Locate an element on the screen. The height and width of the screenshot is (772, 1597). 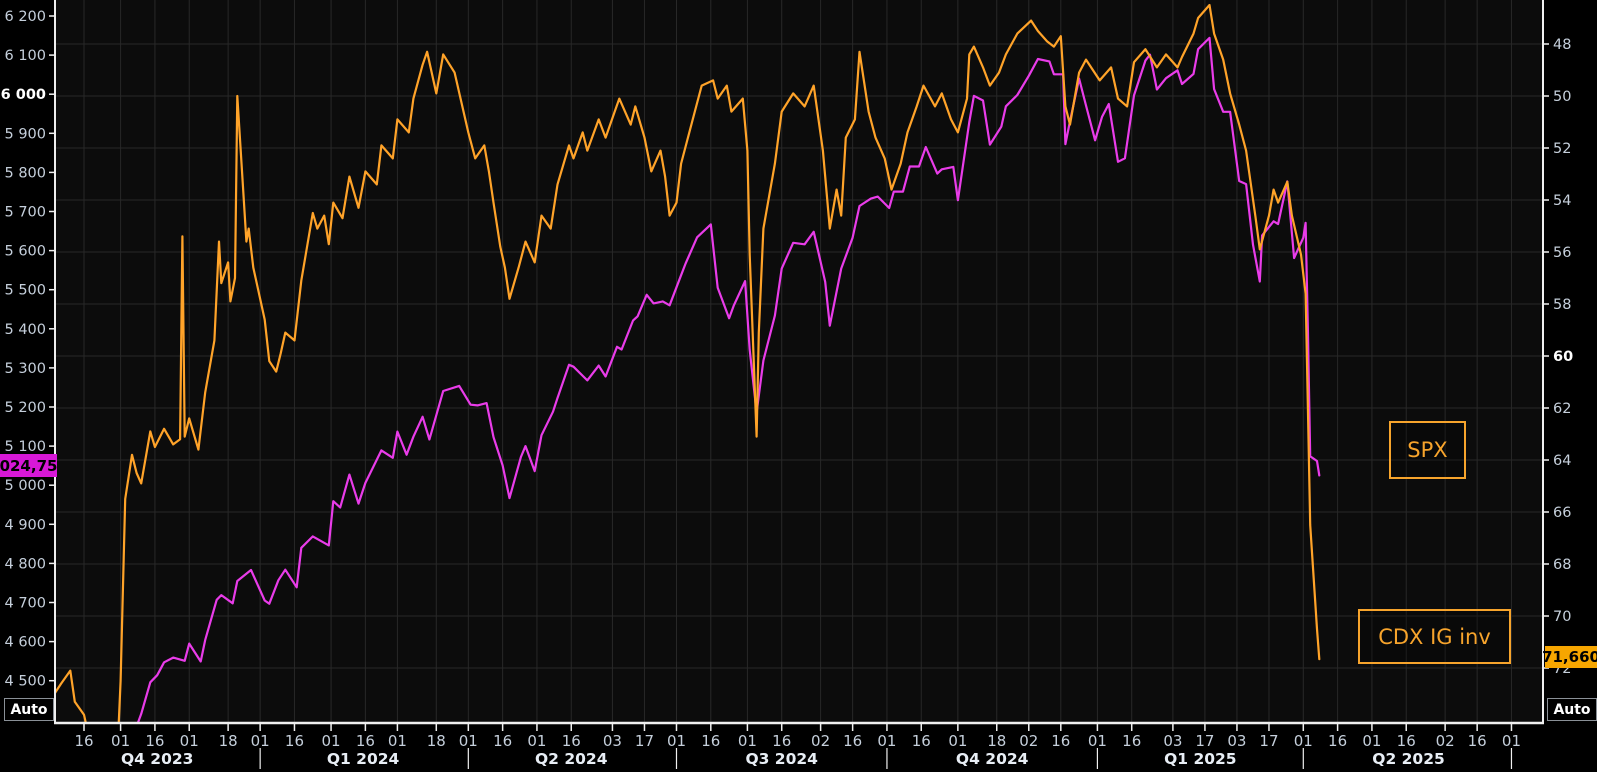
right-axis-label: 48 is located at coordinates (1562, 45).